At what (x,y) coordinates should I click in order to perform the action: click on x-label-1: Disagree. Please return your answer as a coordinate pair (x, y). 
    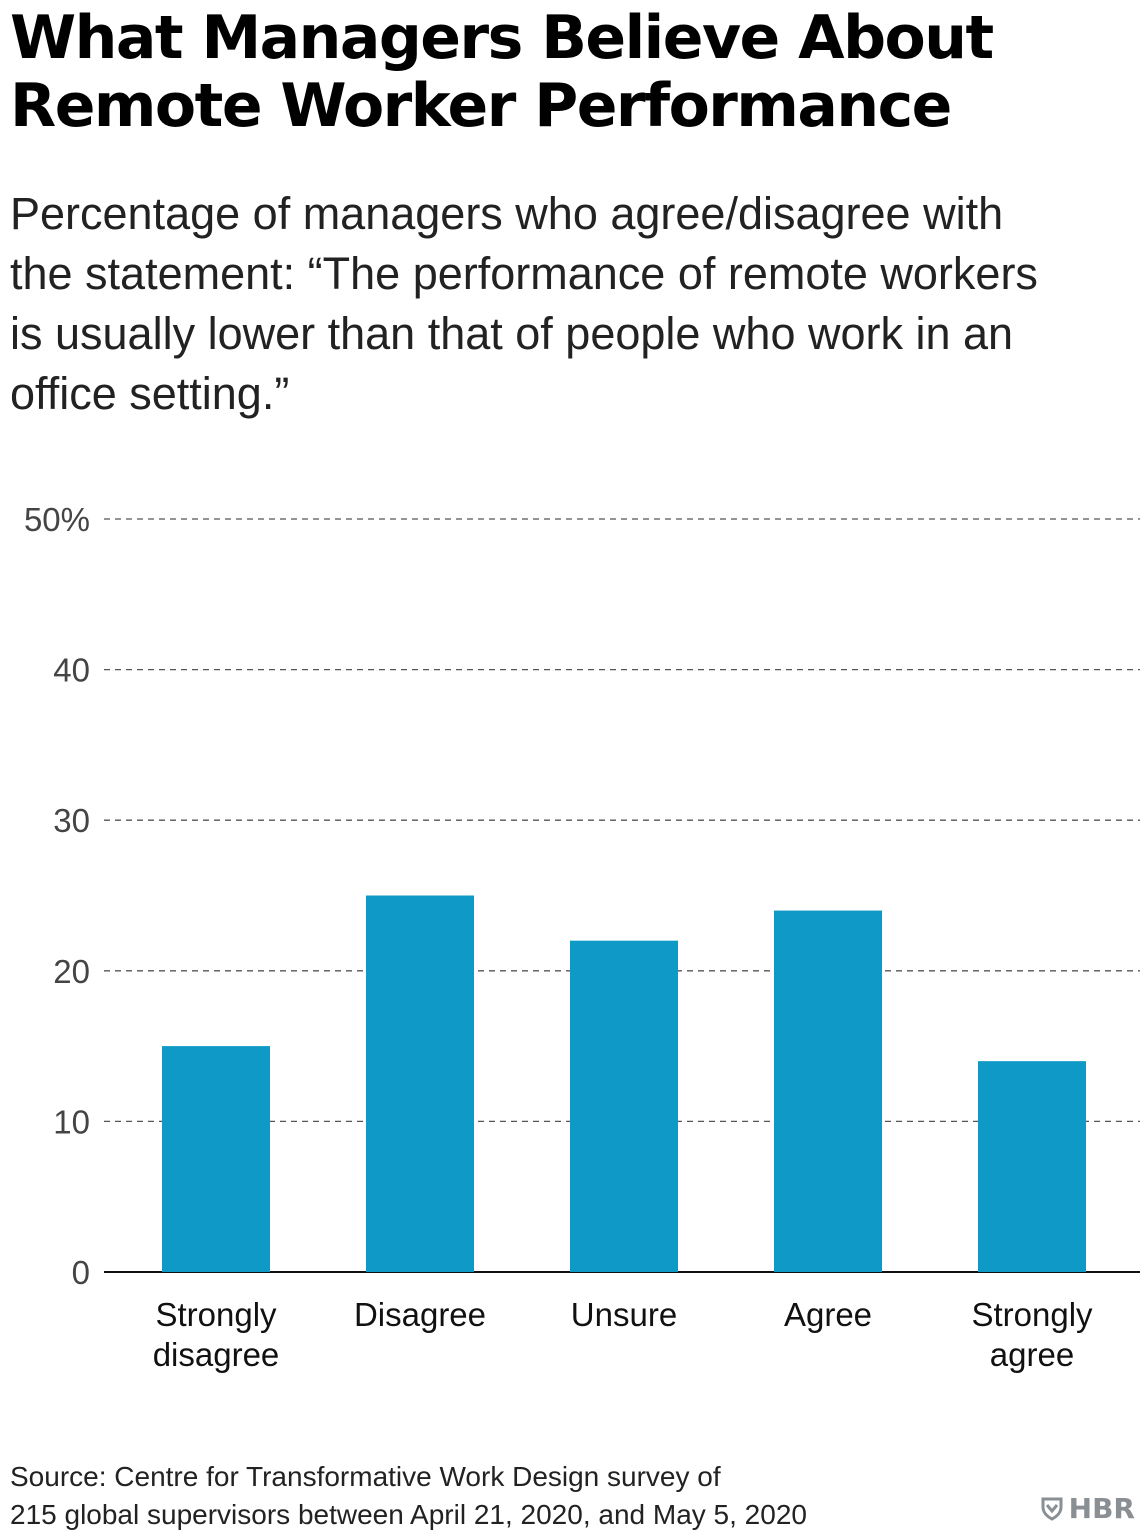
    Looking at the image, I should click on (420, 1314).